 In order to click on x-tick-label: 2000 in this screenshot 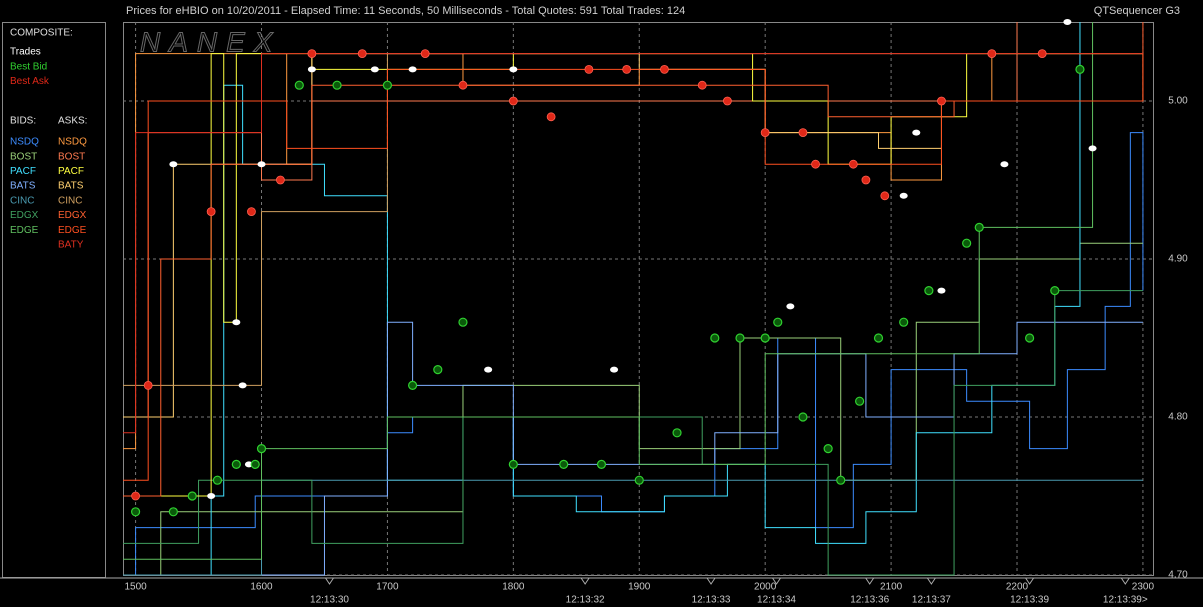, I will do `click(765, 587)`.